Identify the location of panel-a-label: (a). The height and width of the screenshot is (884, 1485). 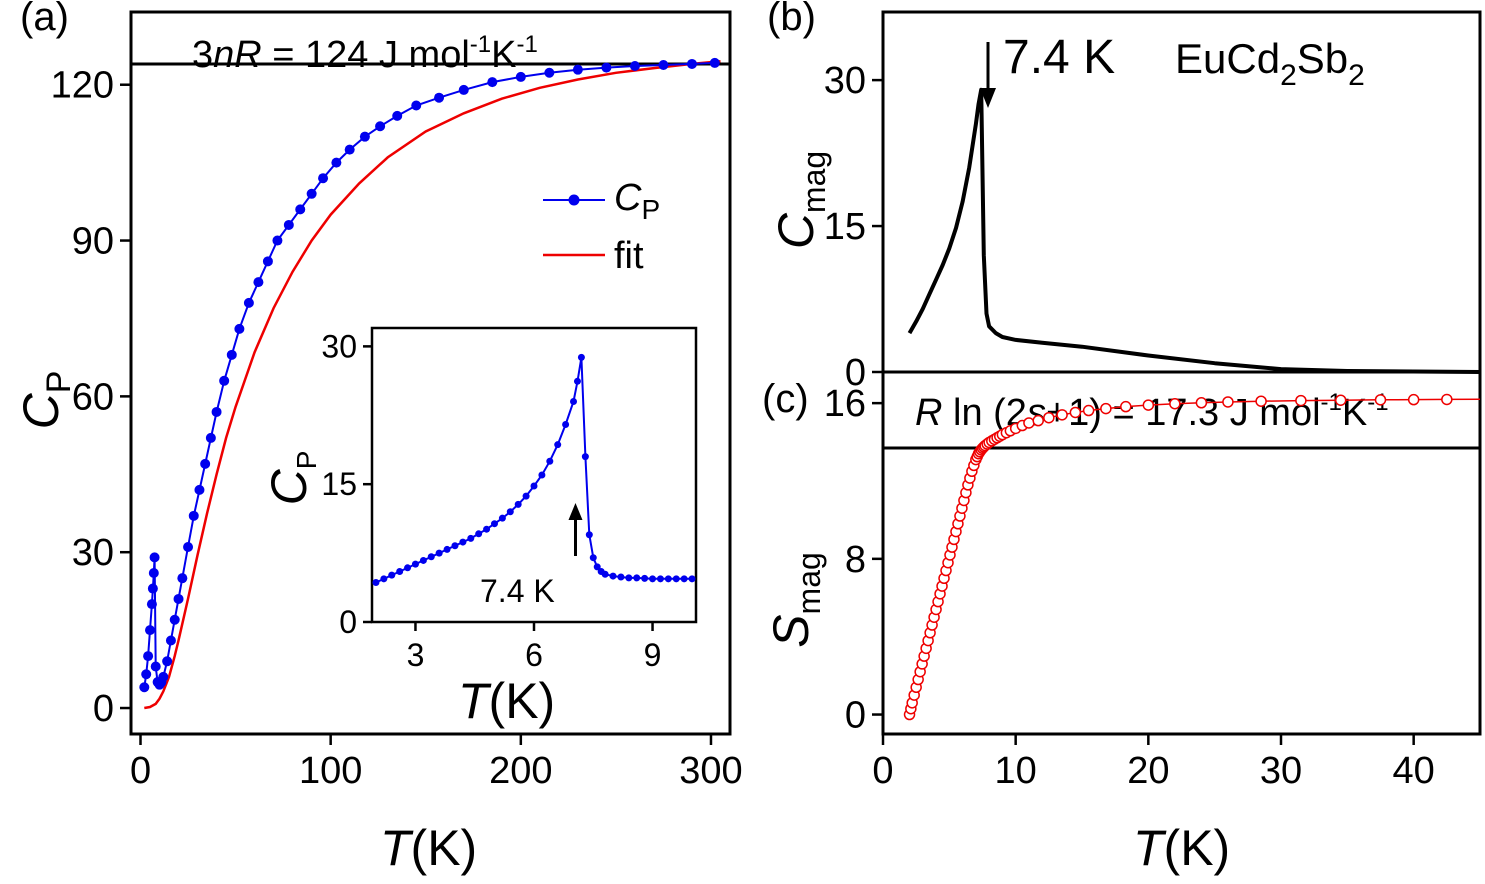
(44, 19).